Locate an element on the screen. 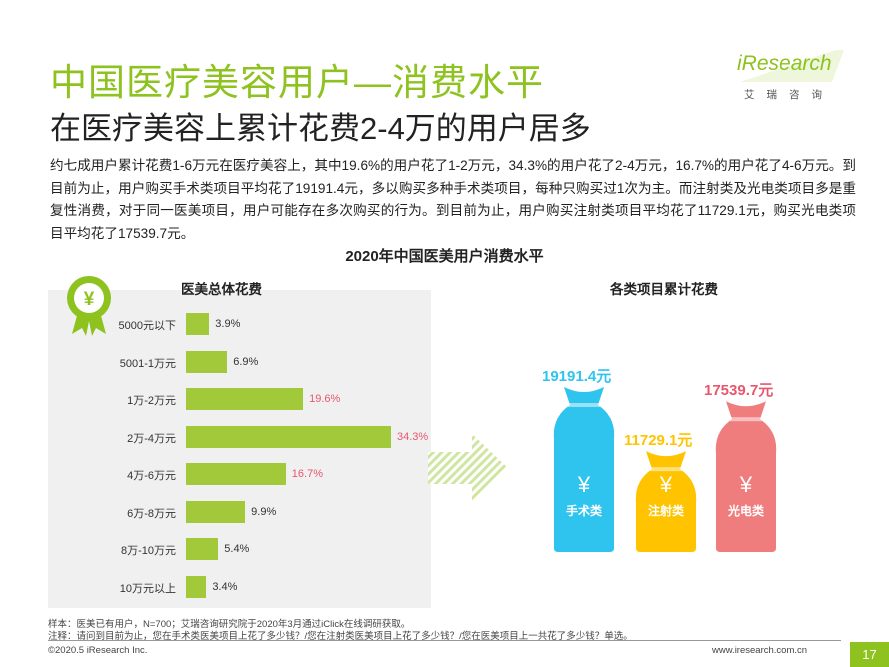 Image resolution: width=889 pixels, height=667 pixels. money-bag-chart: ¥ ¥ ¥ 手术类 19191.4元注射类 11729.1元光电类 17539.7元 is located at coordinates (665, 450).